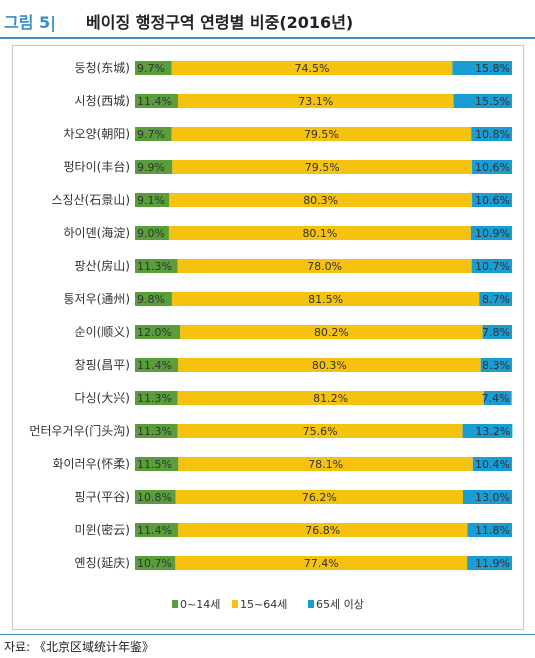  What do you see at coordinates (496, 398) in the screenshot?
I see `data-label: 7.4%` at bounding box center [496, 398].